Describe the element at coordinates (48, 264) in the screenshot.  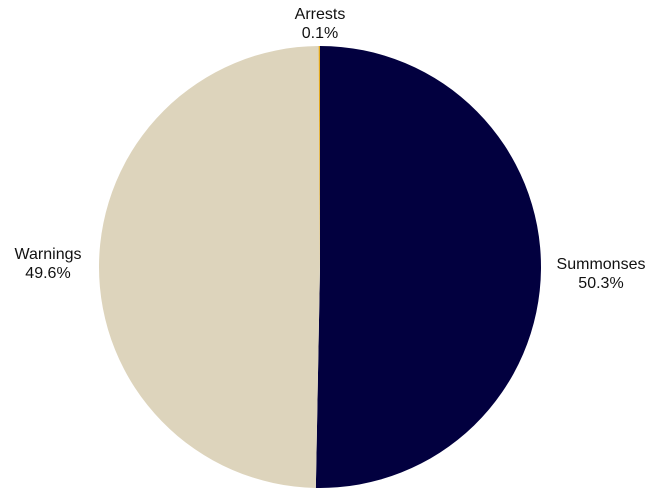
I see `slice-label-warnings: Warnings 49.6%` at that location.